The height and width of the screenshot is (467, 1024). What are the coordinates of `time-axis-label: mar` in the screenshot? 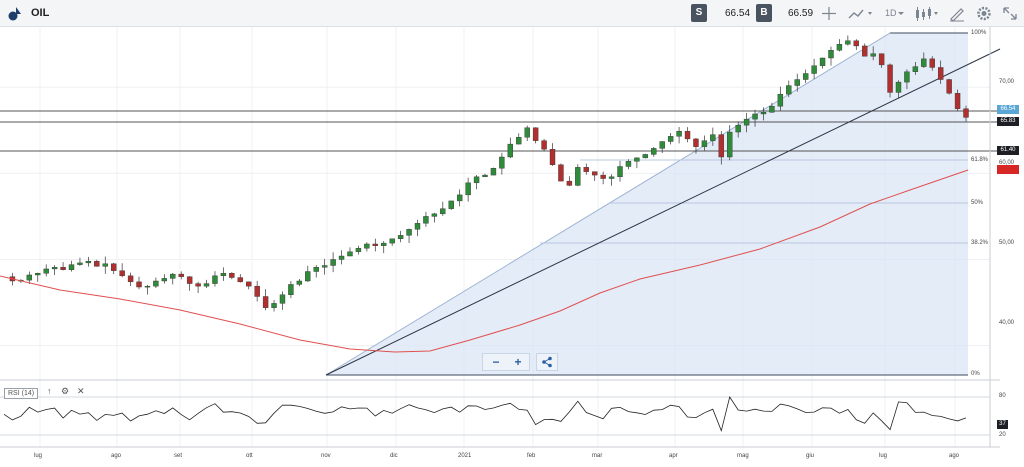 It's located at (597, 456).